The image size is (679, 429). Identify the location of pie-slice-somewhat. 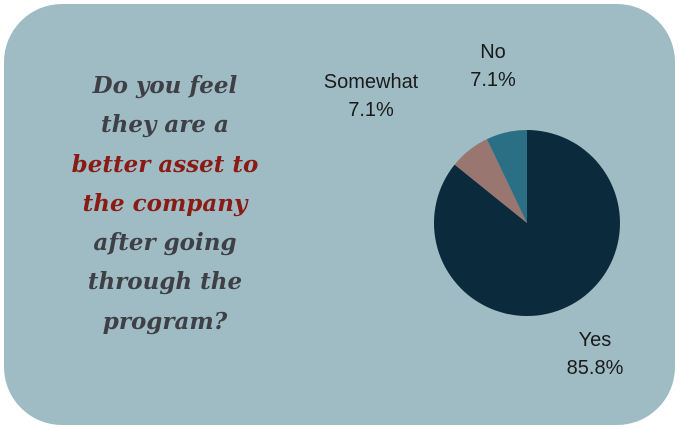
(490, 181).